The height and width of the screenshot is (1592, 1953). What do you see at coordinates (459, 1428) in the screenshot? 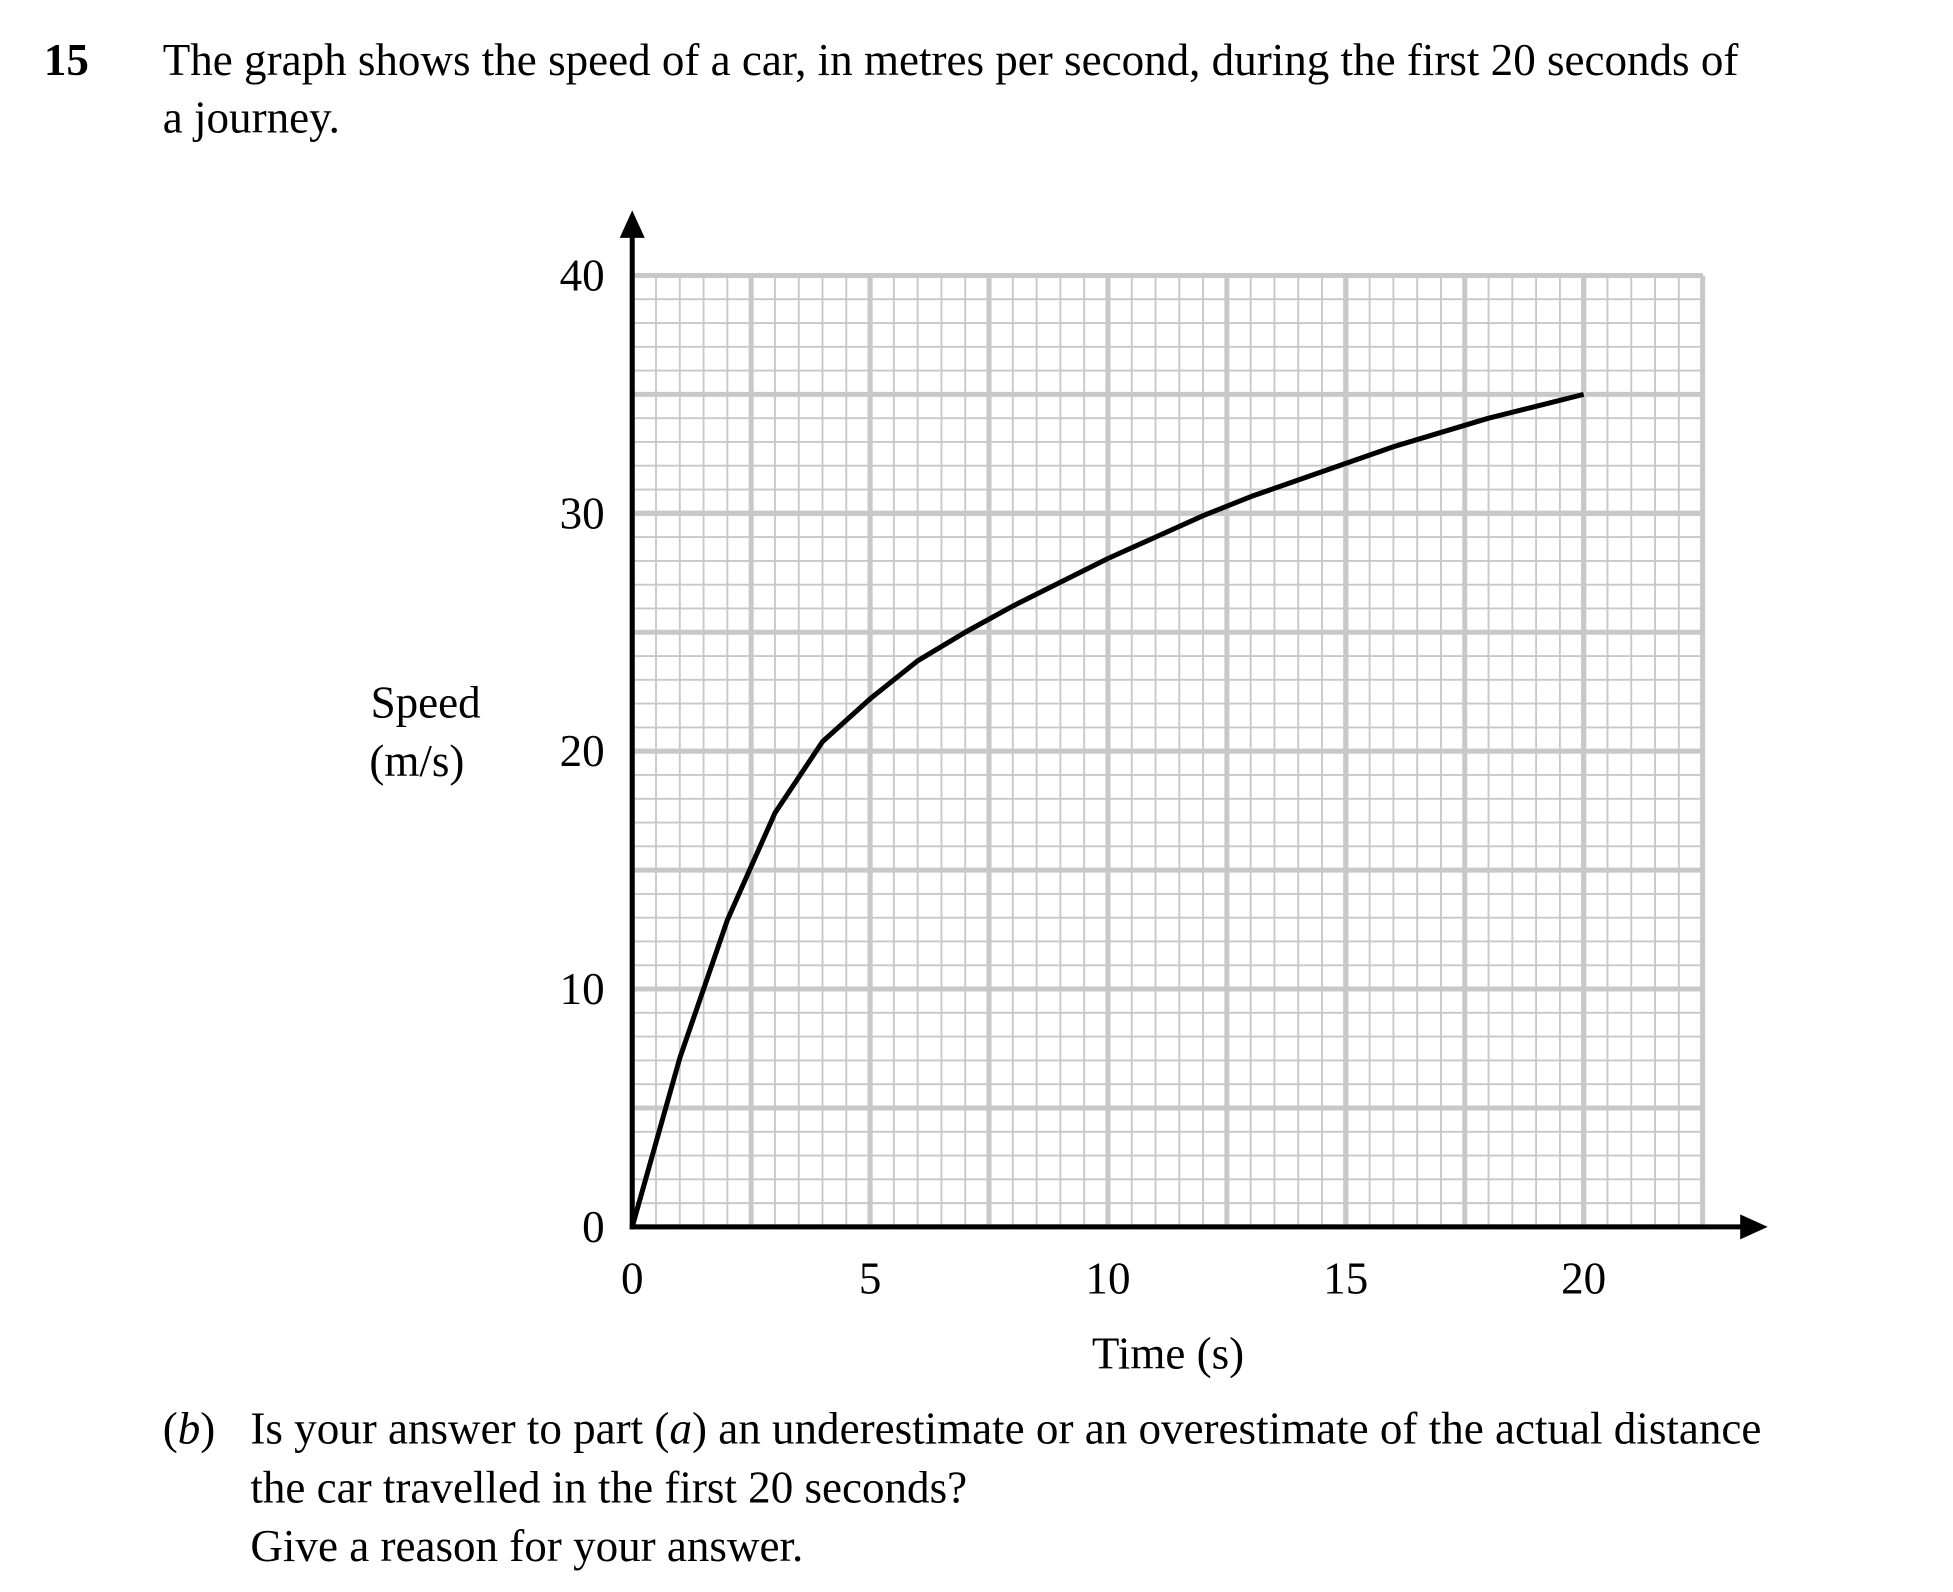
I see `text: Is your answer to part (` at bounding box center [459, 1428].